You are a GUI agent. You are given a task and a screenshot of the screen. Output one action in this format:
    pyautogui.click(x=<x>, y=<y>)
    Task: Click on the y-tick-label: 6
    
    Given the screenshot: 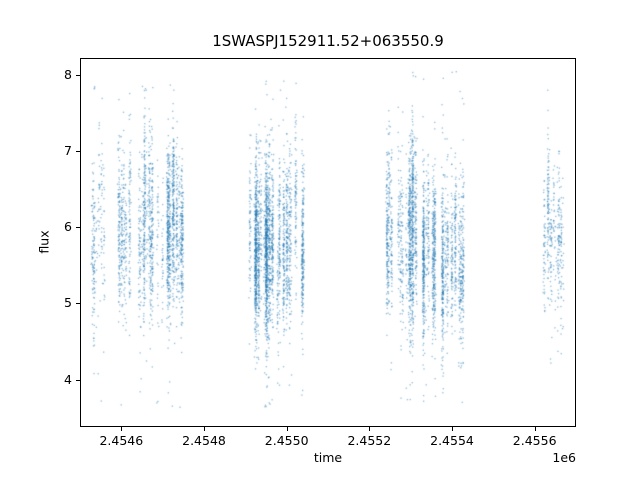 What is the action you would take?
    pyautogui.click(x=68, y=227)
    